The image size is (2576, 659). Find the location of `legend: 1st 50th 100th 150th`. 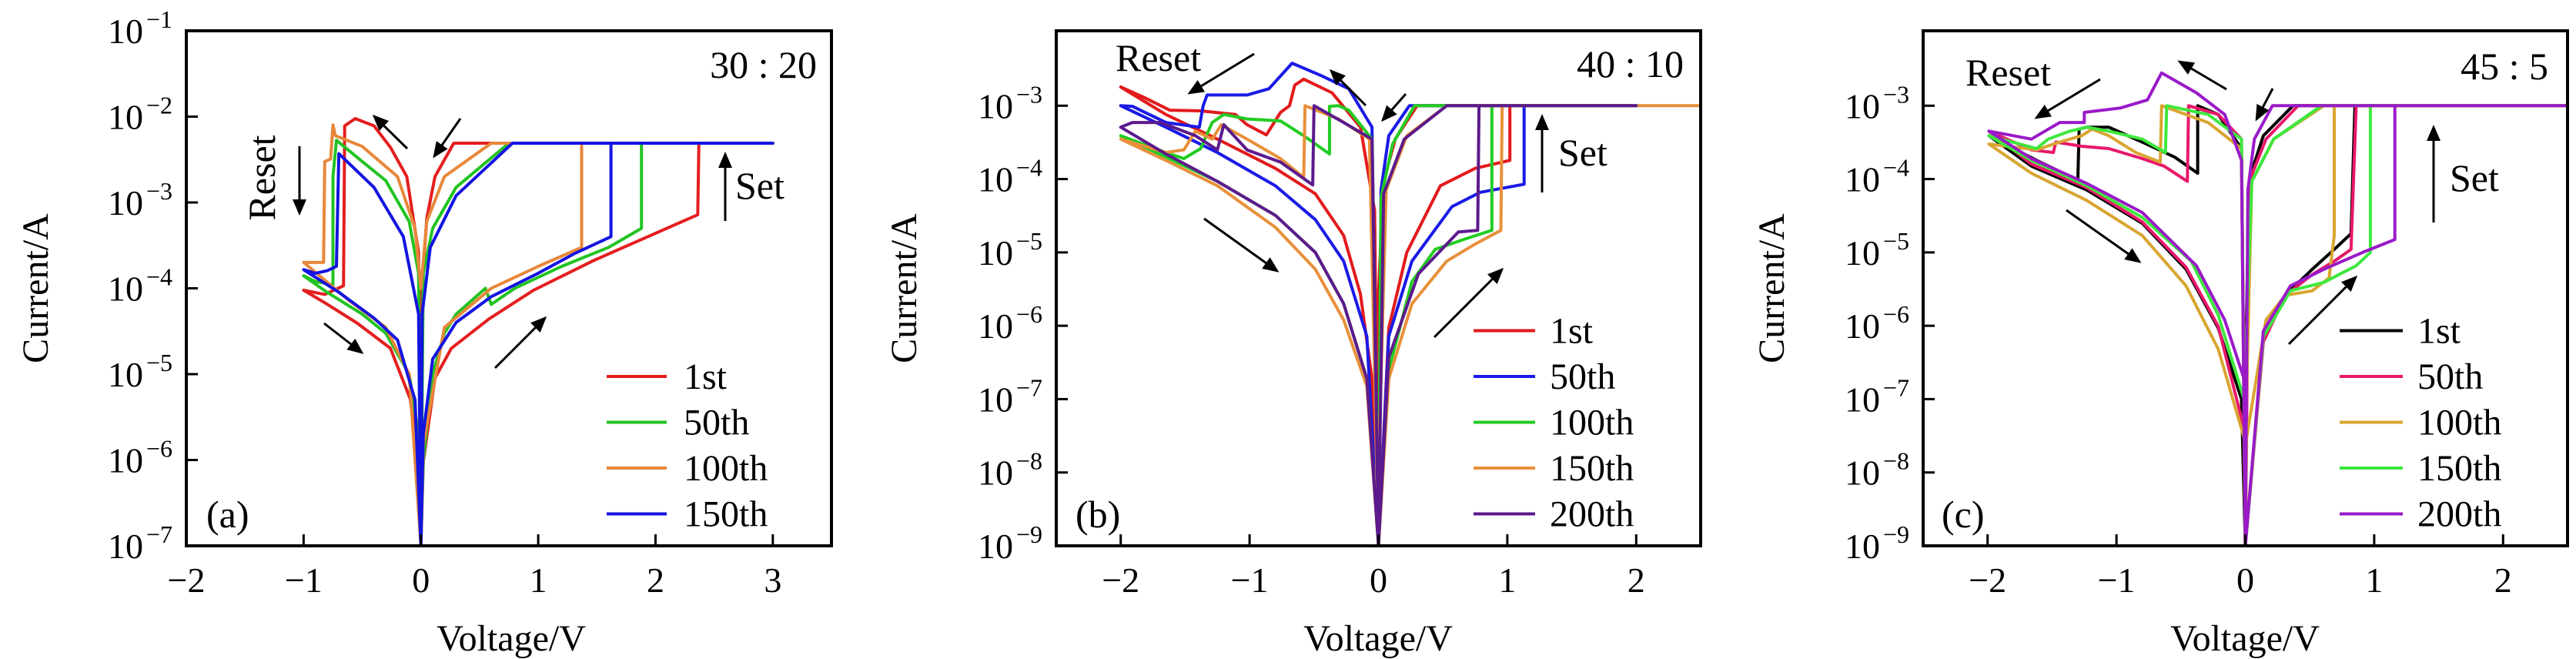

legend: 1st 50th 100th 150th is located at coordinates (687, 445).